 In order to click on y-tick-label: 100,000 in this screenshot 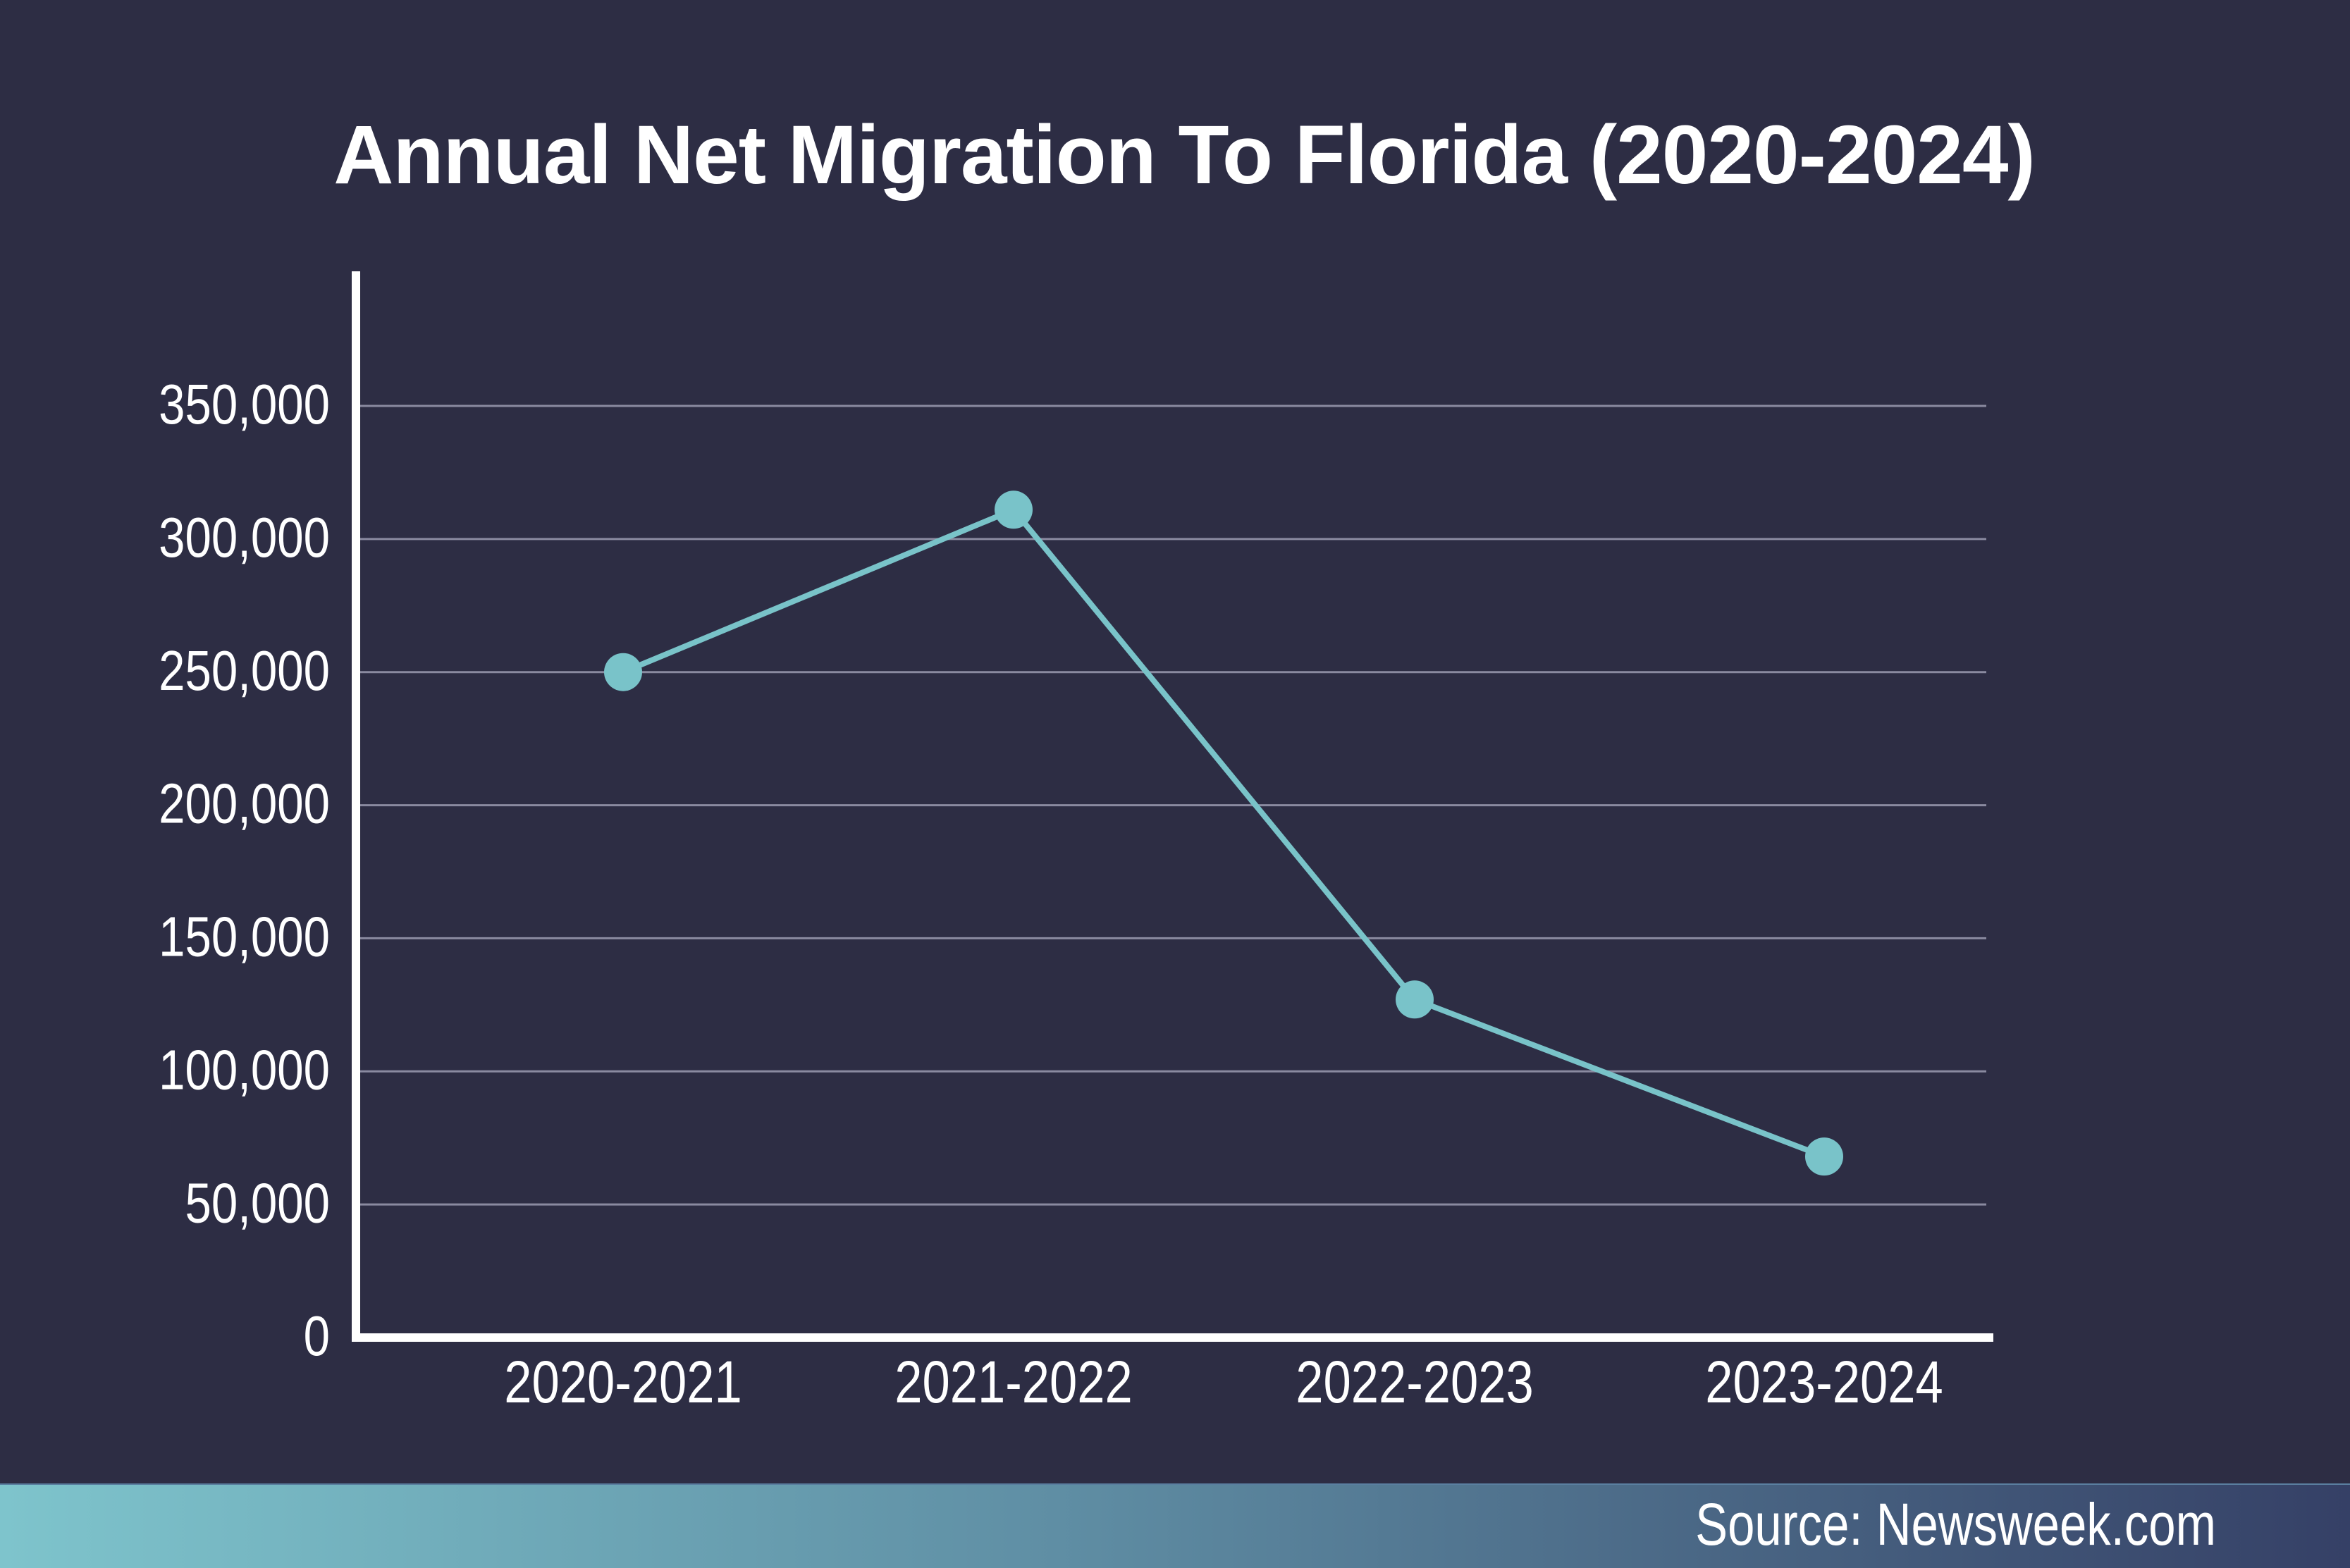, I will do `click(244, 1069)`.